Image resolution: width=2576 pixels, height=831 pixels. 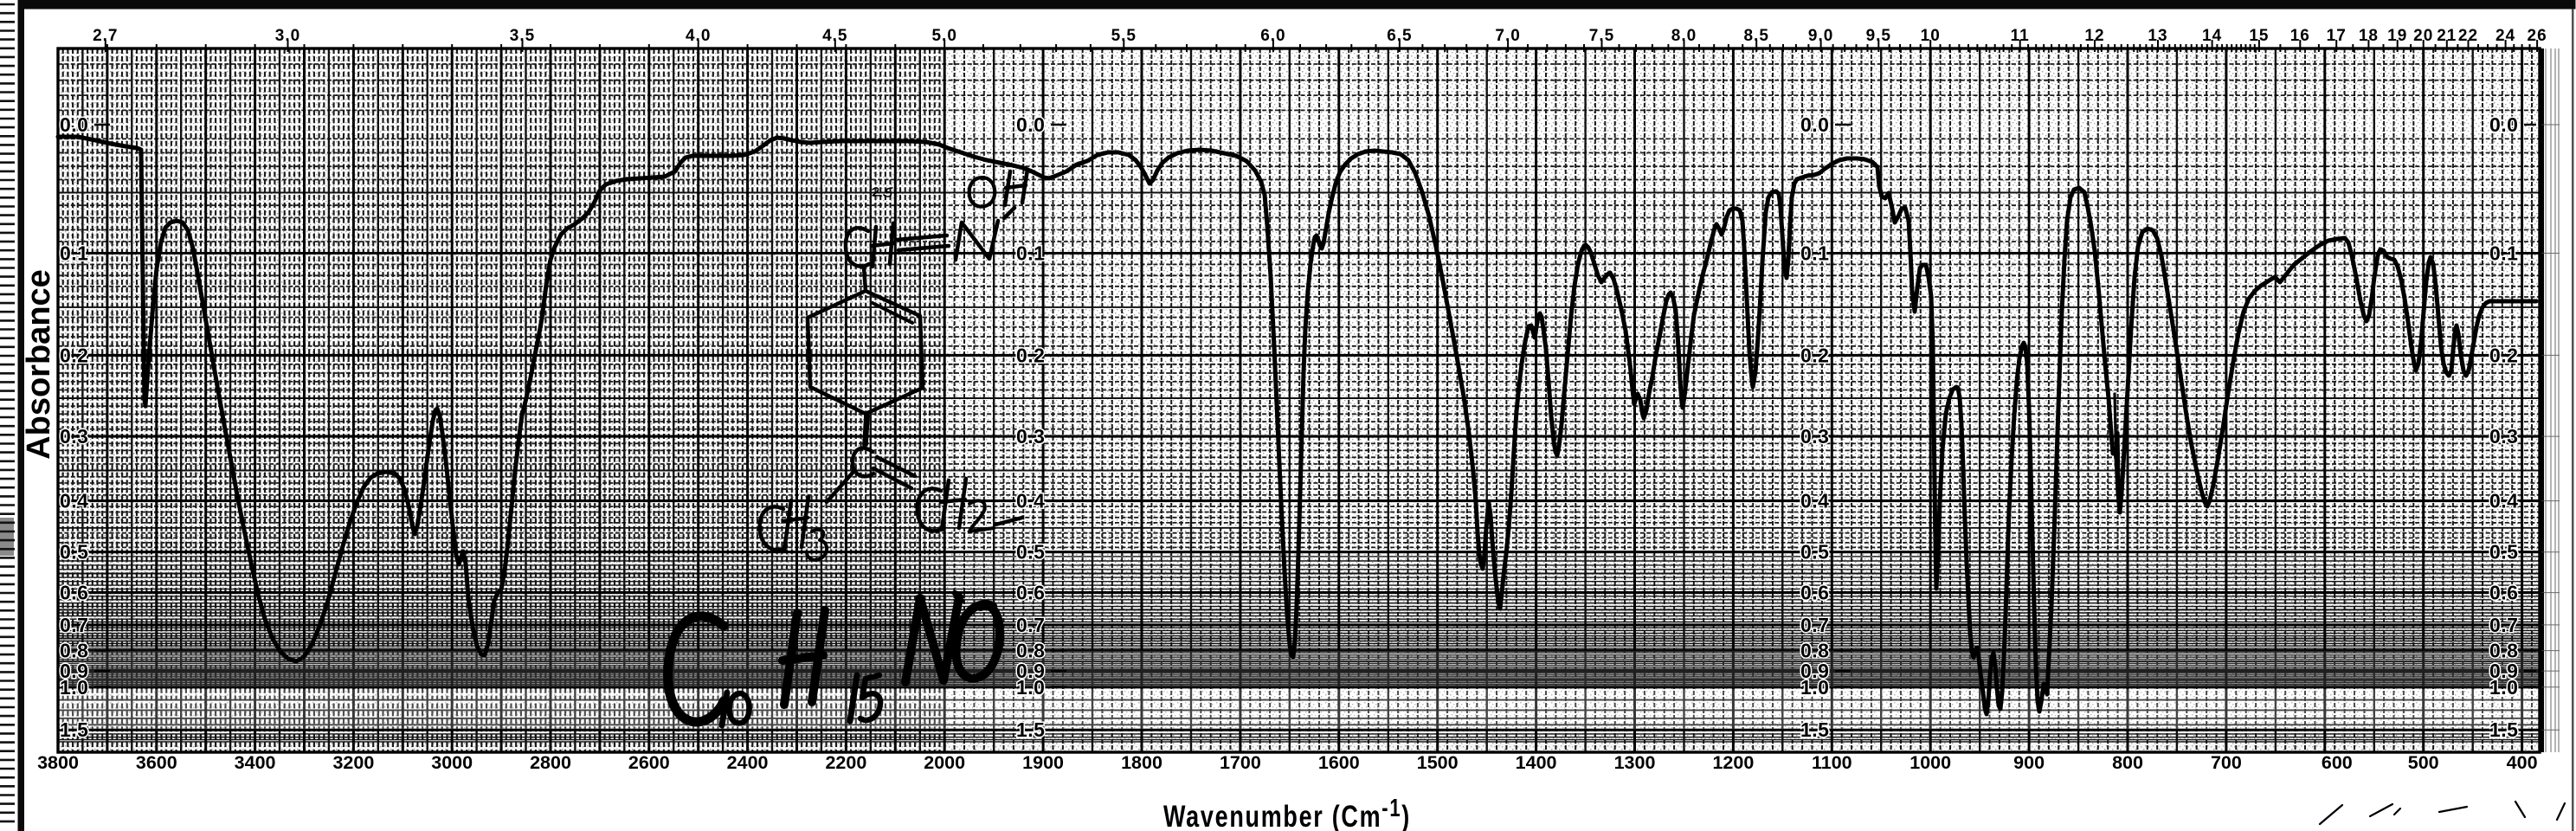 What do you see at coordinates (1124, 36) in the screenshot?
I see `svg-text: 5.5` at bounding box center [1124, 36].